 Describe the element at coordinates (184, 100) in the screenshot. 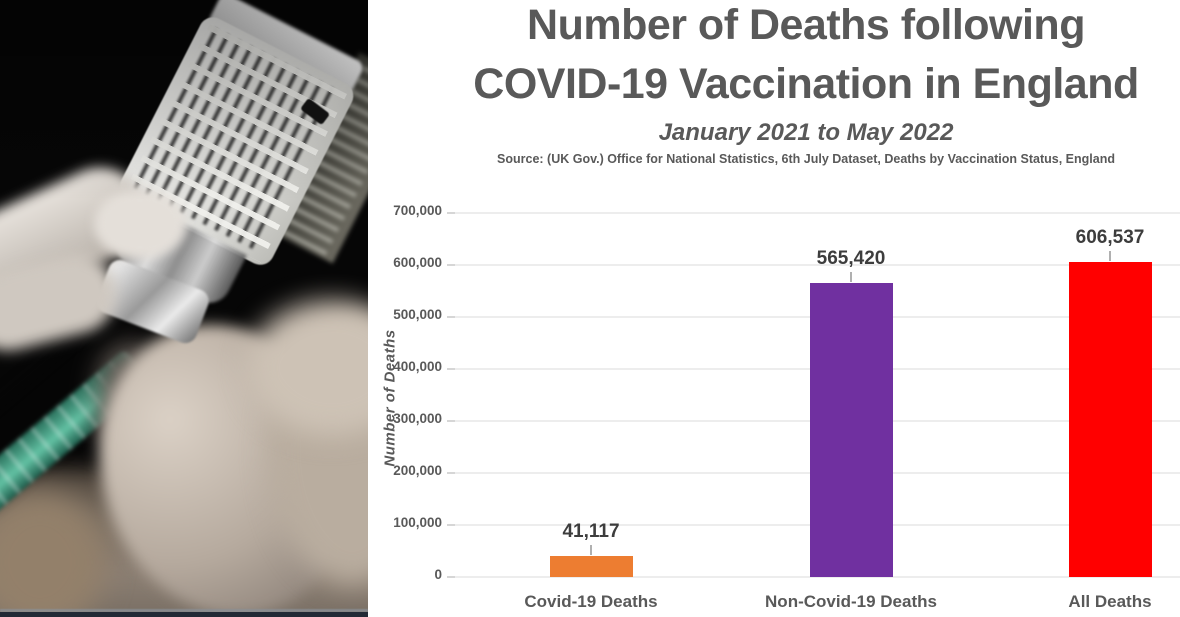

I see `photo-top-shade` at that location.